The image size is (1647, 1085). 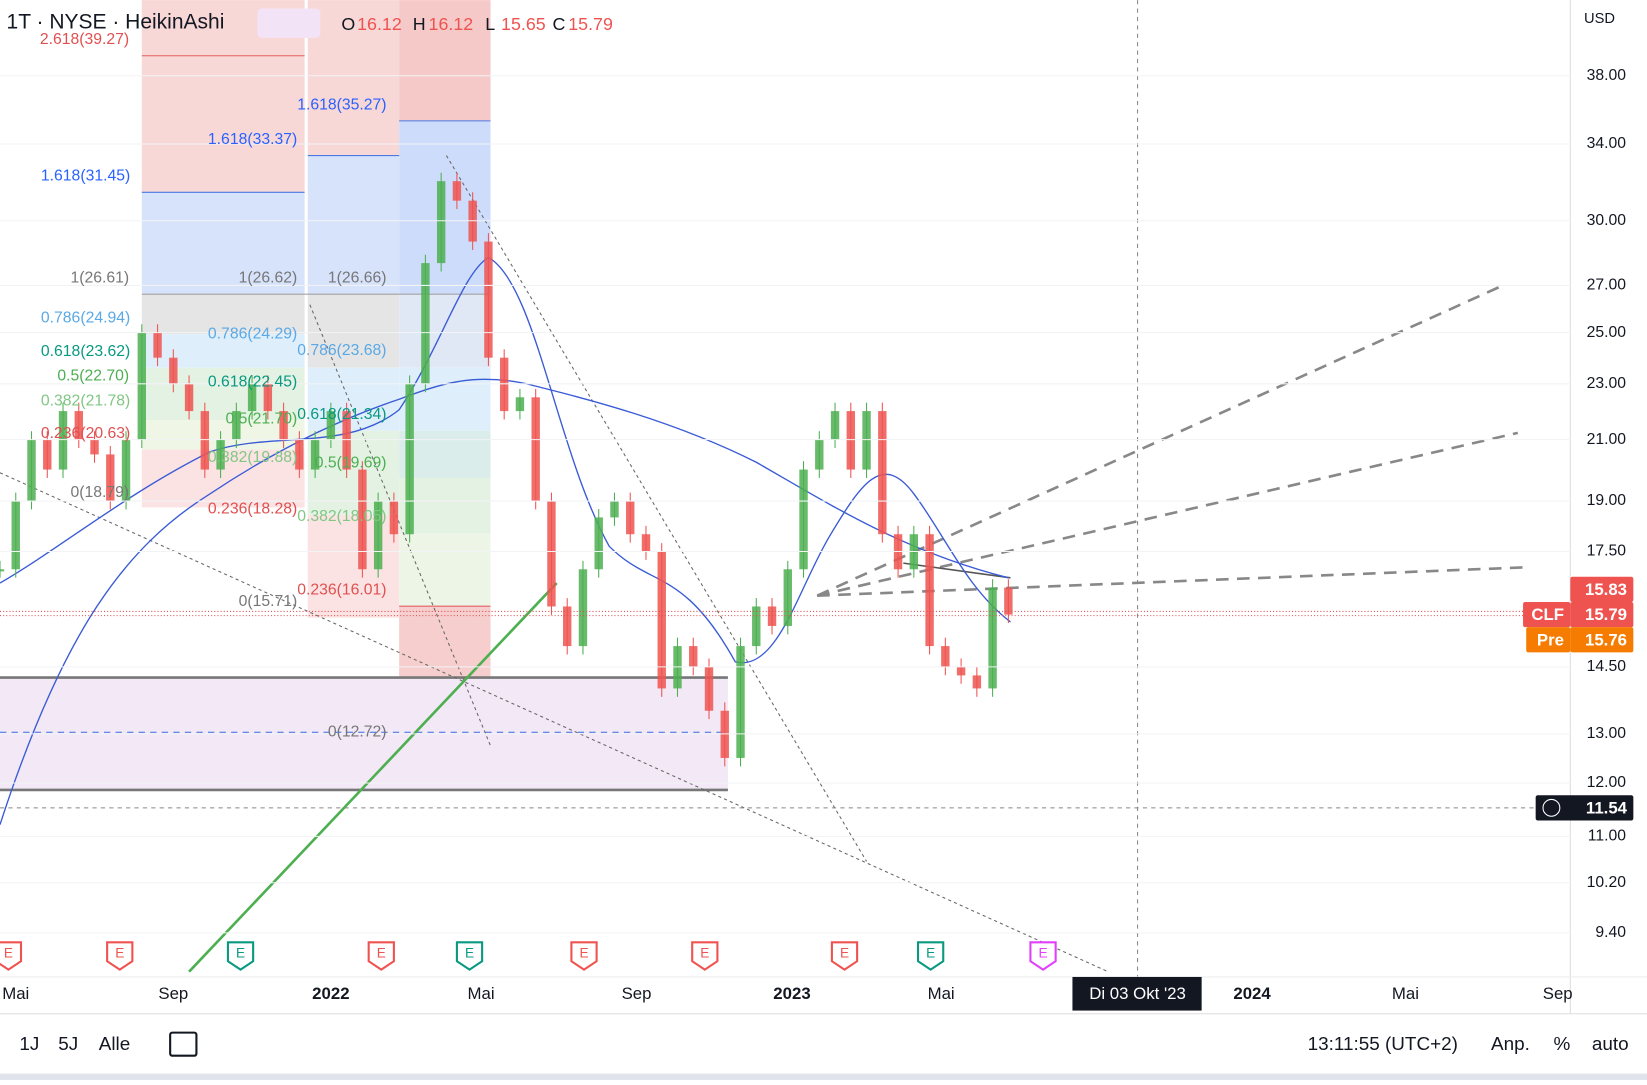 I want to click on fib-label: 2.618(39.27), so click(x=84, y=39).